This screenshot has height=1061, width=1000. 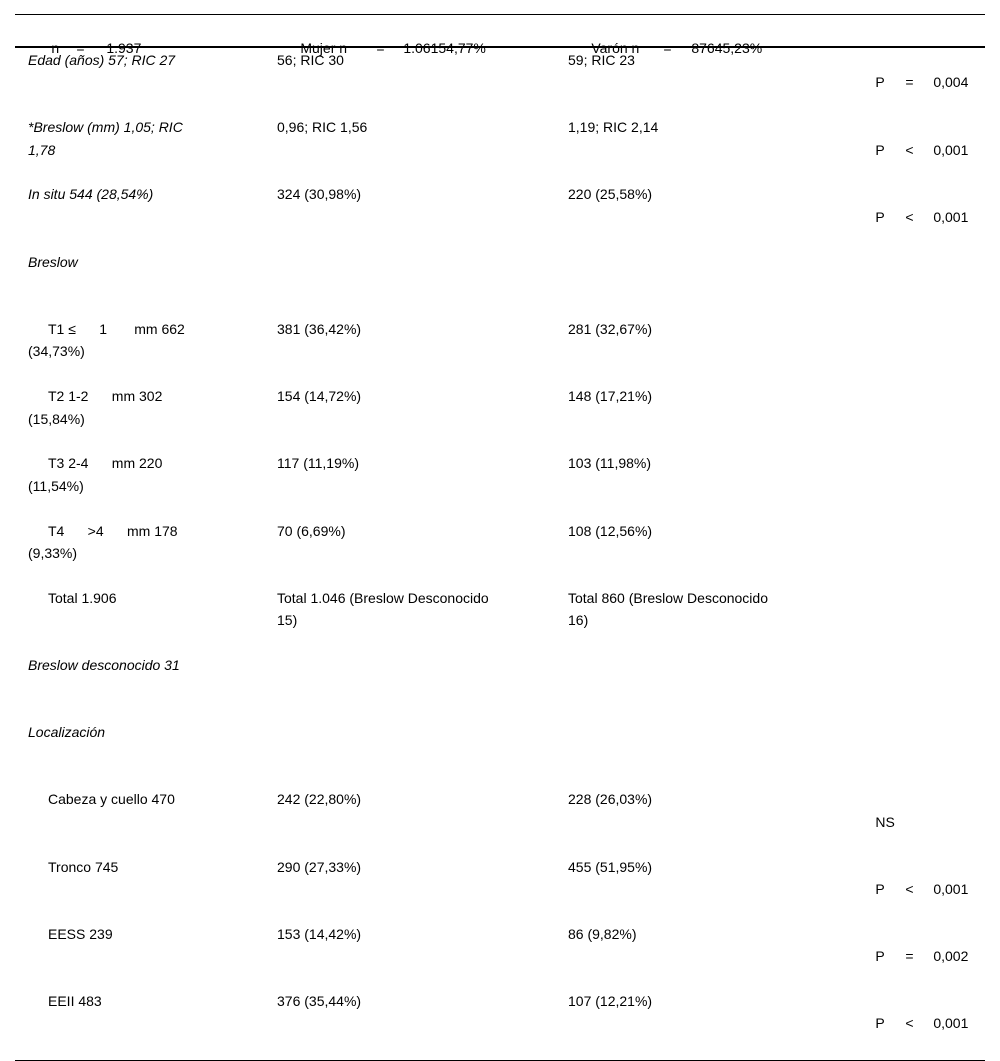 What do you see at coordinates (610, 194) in the screenshot?
I see `varon-value-cell: 220 (25,58%)` at bounding box center [610, 194].